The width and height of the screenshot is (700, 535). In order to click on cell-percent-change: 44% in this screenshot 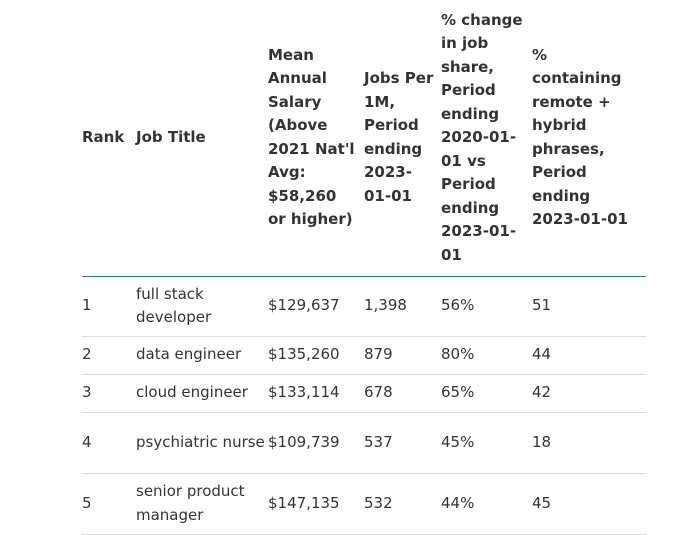, I will do `click(486, 504)`.